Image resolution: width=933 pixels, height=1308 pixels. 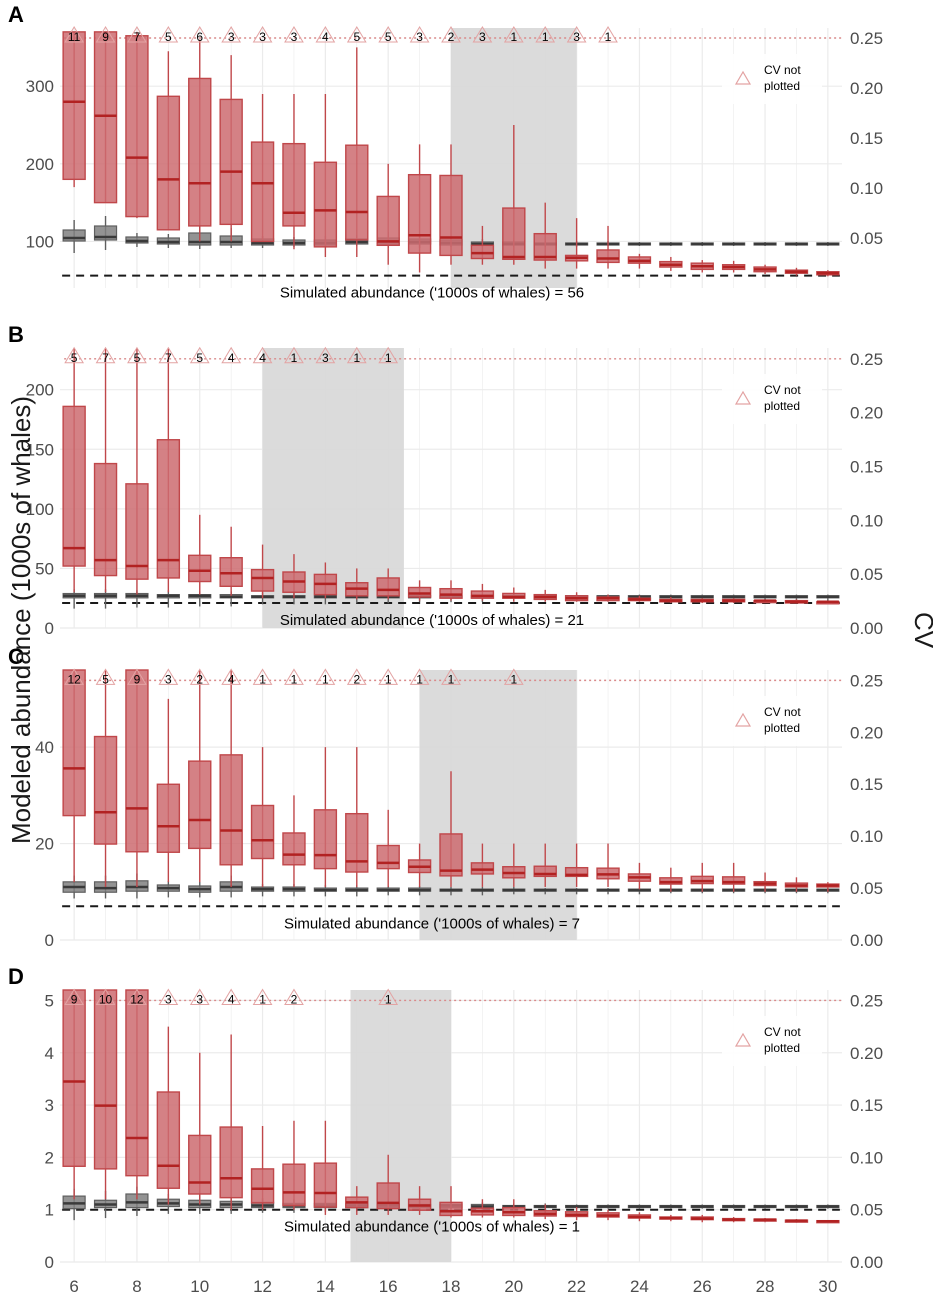 What do you see at coordinates (16, 976) in the screenshot?
I see `panel-label: D` at bounding box center [16, 976].